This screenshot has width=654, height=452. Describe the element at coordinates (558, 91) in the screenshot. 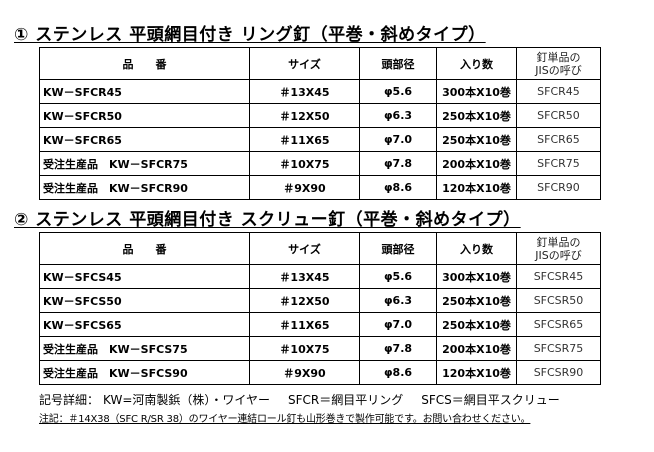

I see `jis-name-cell: SFCR45` at that location.